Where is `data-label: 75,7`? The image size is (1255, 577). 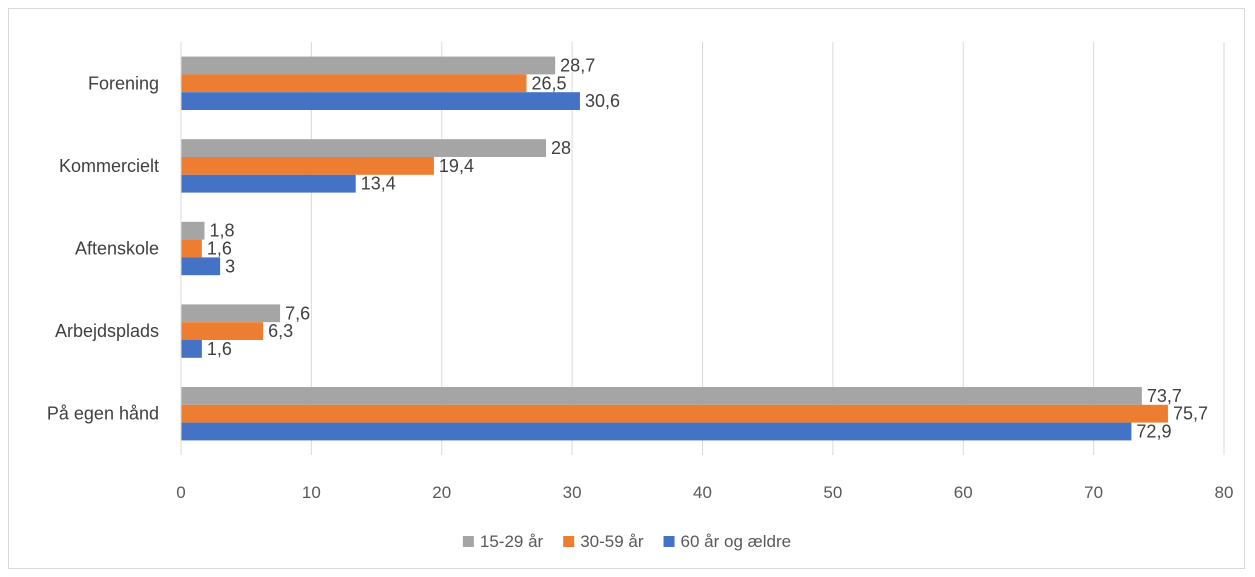 data-label: 75,7 is located at coordinates (1190, 414).